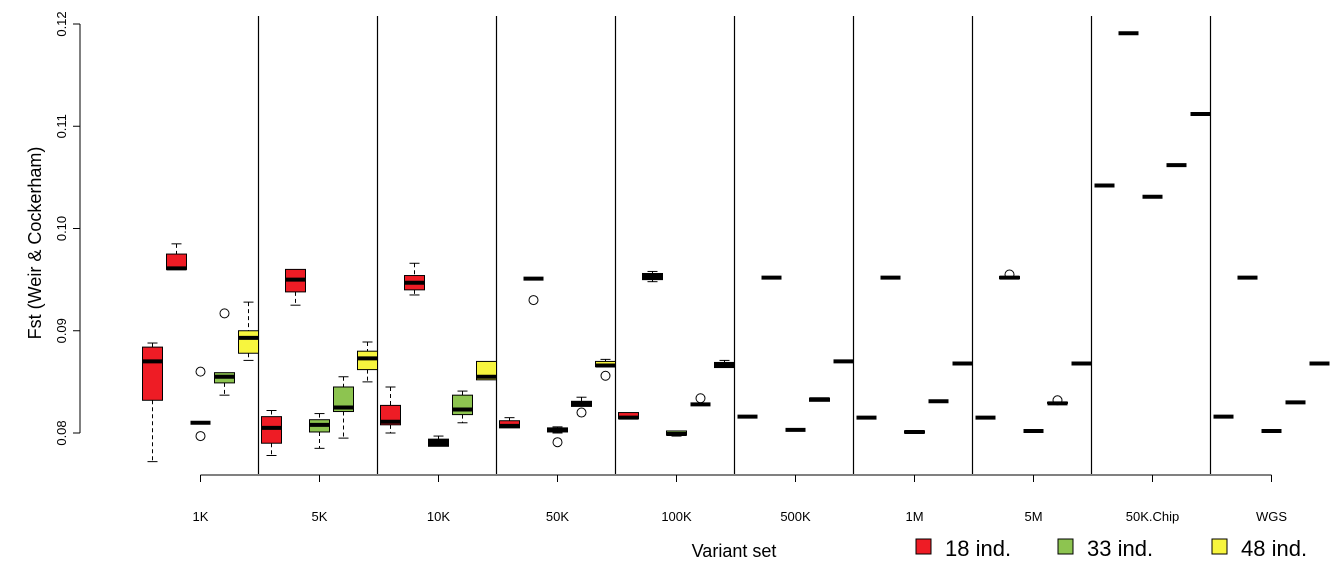  I want to click on legend-entry: 33 ind., so click(1105, 548).